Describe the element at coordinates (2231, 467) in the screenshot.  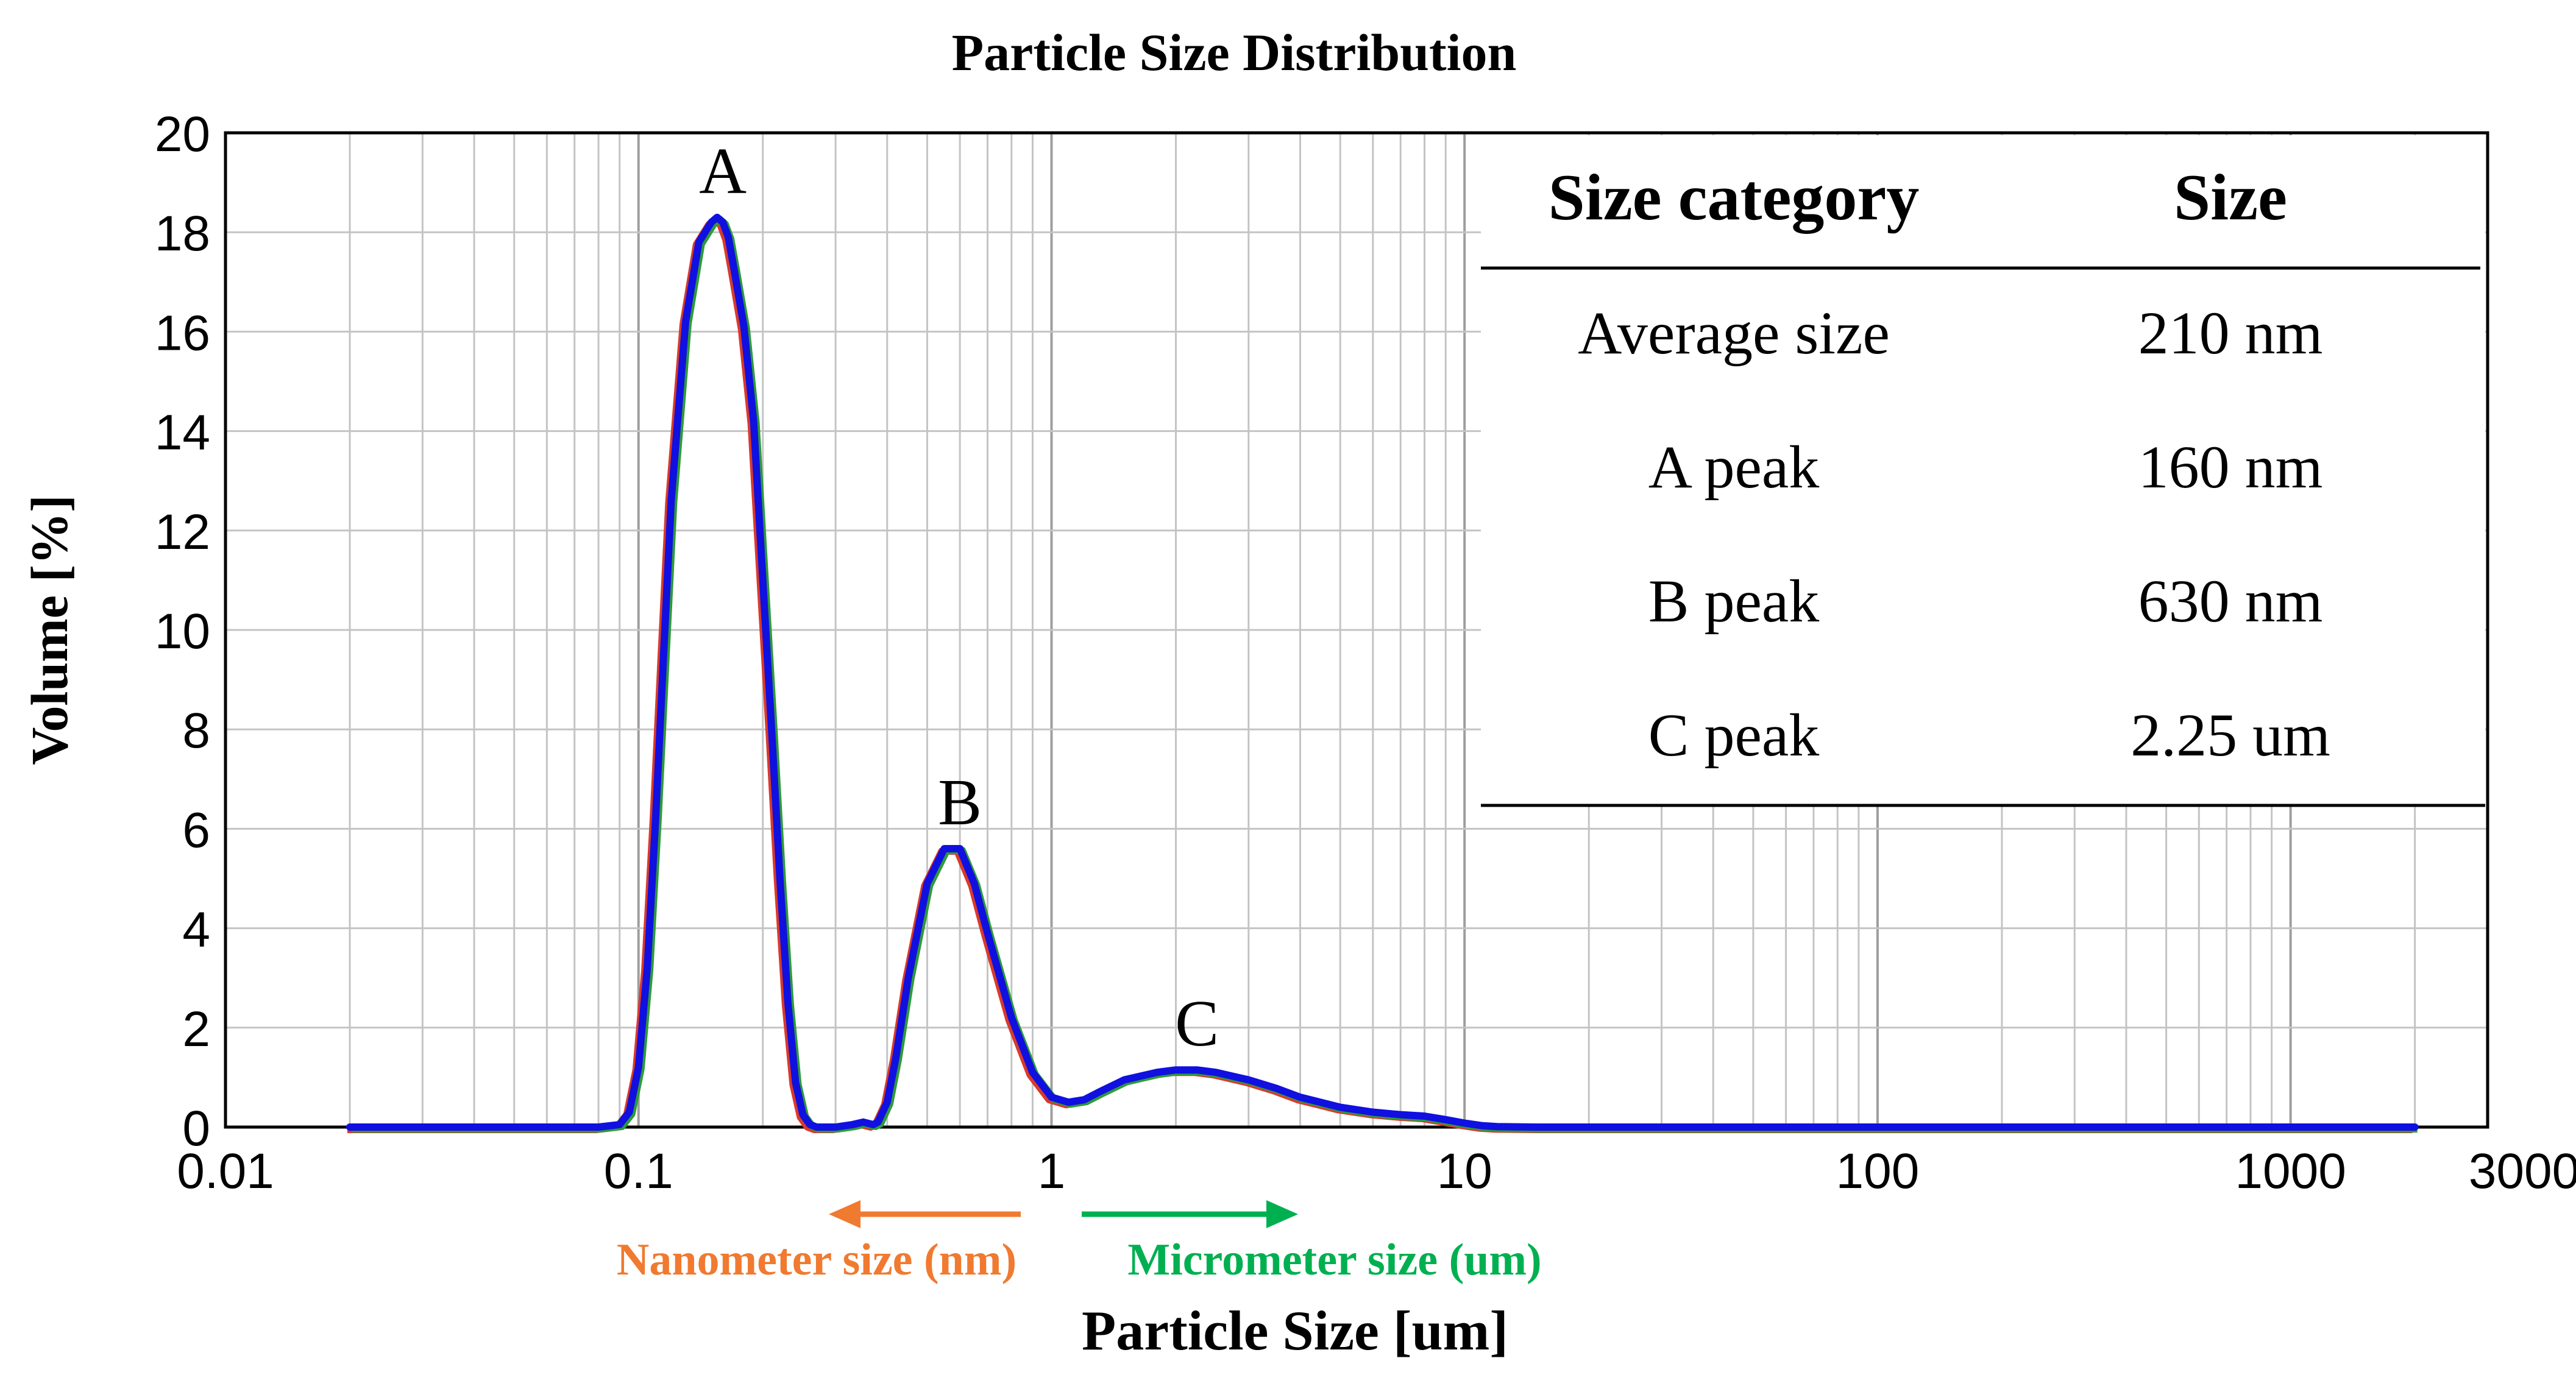
I see `table-cell-size: 160 nm` at that location.